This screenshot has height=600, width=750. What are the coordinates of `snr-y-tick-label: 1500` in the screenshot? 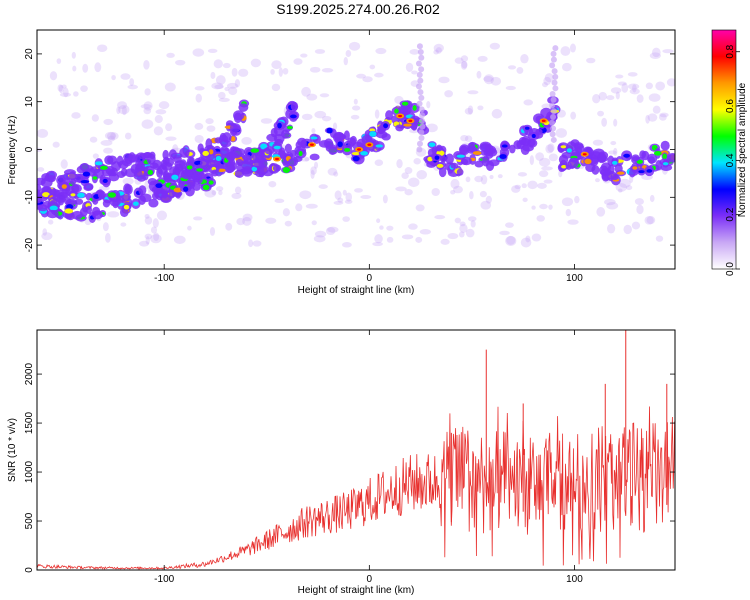 It's located at (29, 423).